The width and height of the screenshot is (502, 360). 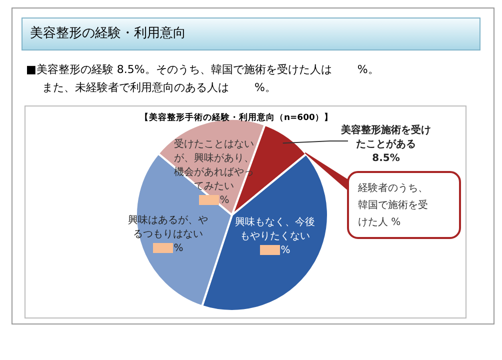 I want to click on data-label: 8.5%, so click(x=386, y=158).